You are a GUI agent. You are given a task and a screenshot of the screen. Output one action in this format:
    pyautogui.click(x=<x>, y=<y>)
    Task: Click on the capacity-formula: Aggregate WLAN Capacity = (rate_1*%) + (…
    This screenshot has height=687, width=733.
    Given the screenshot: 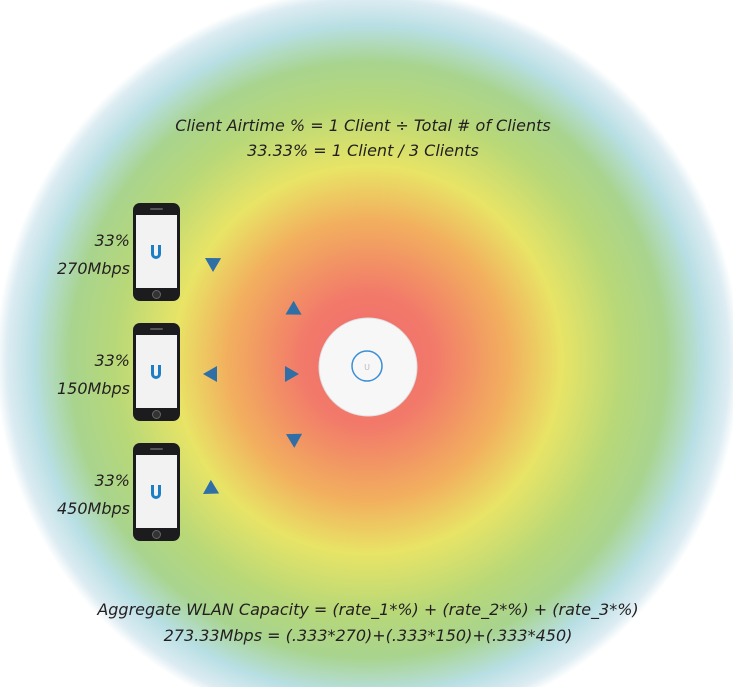 What is the action you would take?
    pyautogui.click(x=367, y=610)
    